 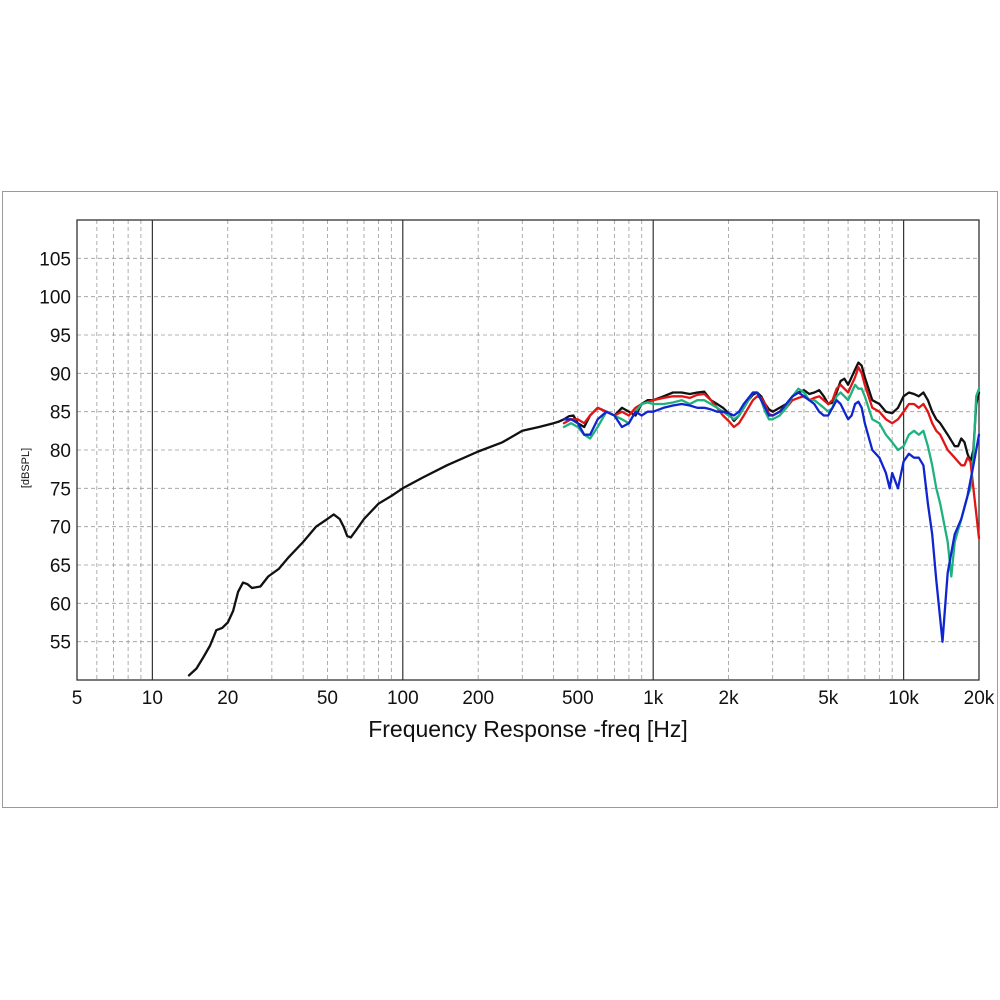 What do you see at coordinates (55, 298) in the screenshot?
I see `y-tick-label: 100` at bounding box center [55, 298].